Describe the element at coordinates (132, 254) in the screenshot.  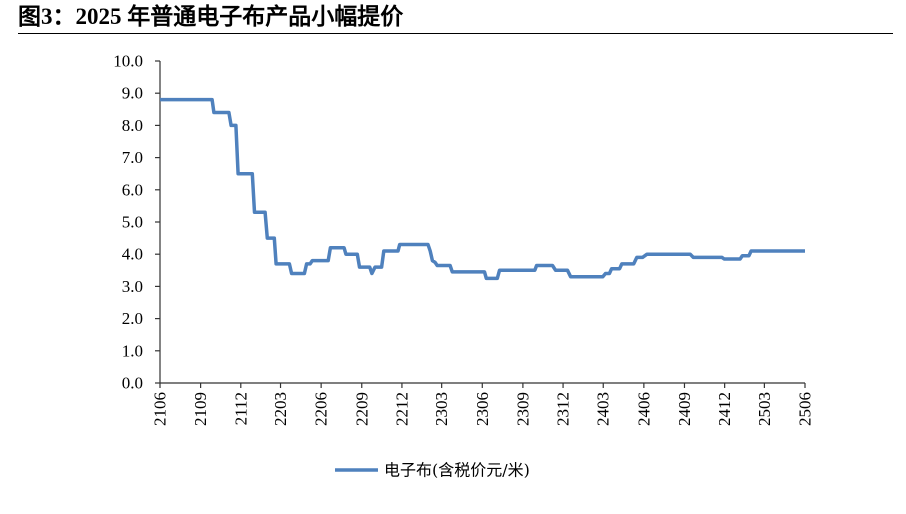
I see `y-tick-label: 4.0` at that location.